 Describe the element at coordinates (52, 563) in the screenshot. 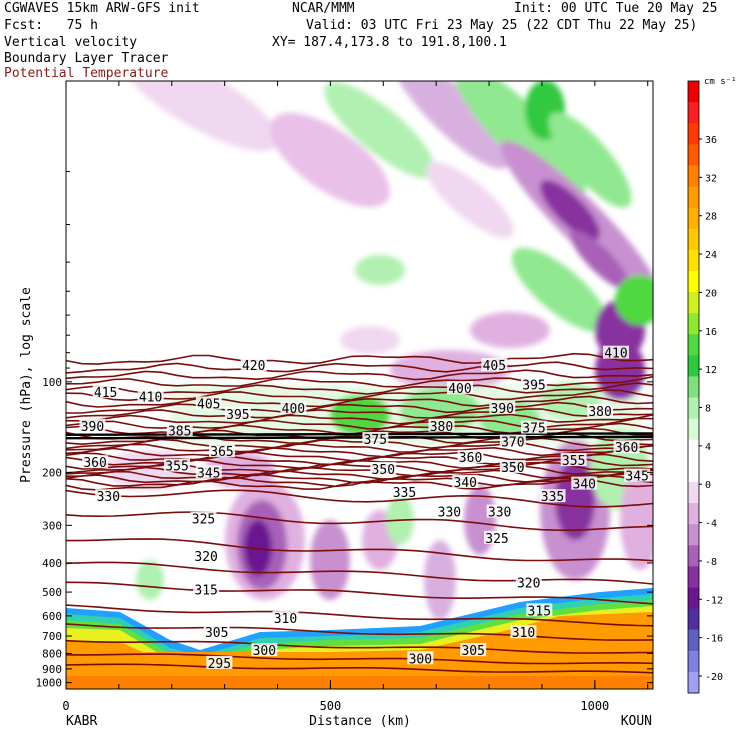

I see `y-tick-label: 400` at that location.